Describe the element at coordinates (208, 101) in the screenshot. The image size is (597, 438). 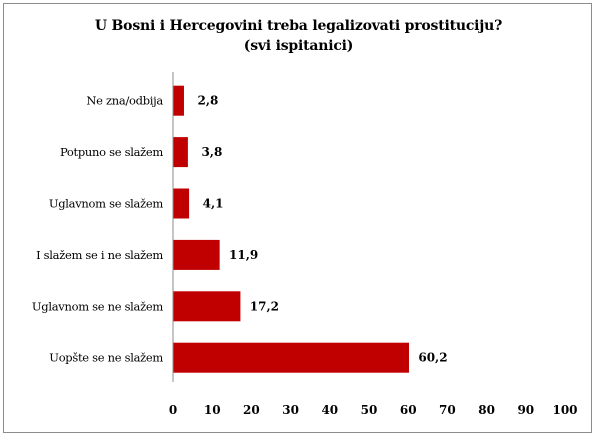
I see `data-label: 2,8` at that location.